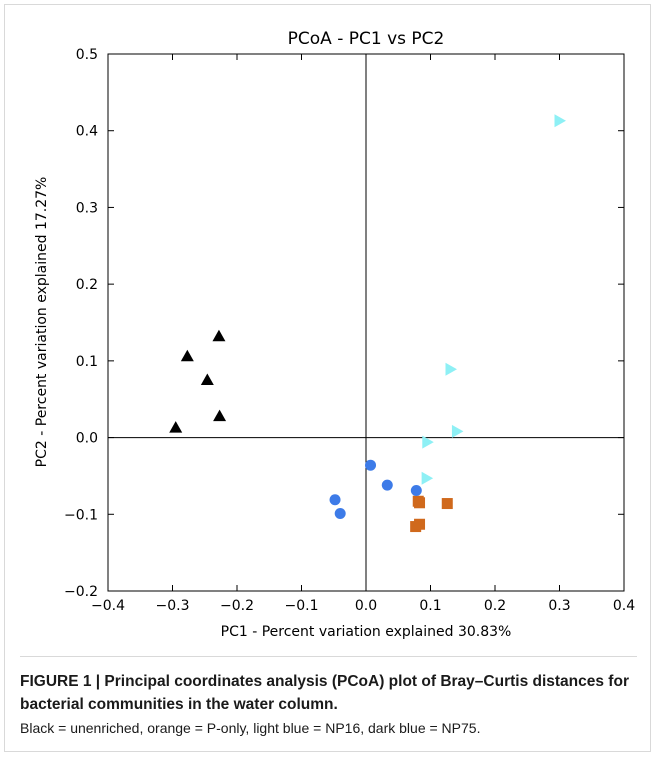 The width and height of the screenshot is (657, 760). What do you see at coordinates (237, 606) in the screenshot?
I see `x-tick-label: −0.2` at bounding box center [237, 606].